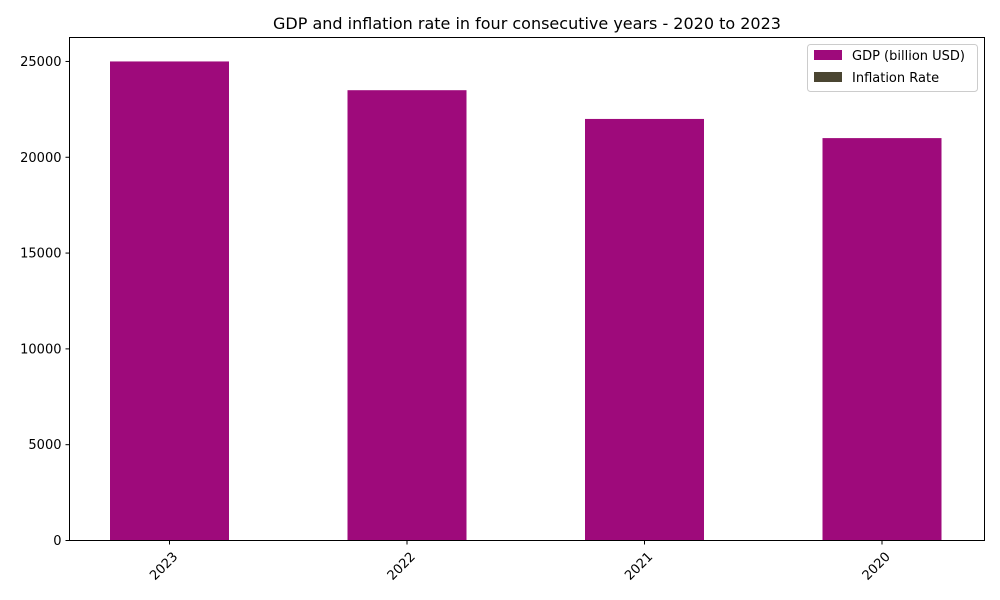  What do you see at coordinates (45, 302) in the screenshot?
I see `y-axis: 0 5000 10000 15000 20000 25000` at bounding box center [45, 302].